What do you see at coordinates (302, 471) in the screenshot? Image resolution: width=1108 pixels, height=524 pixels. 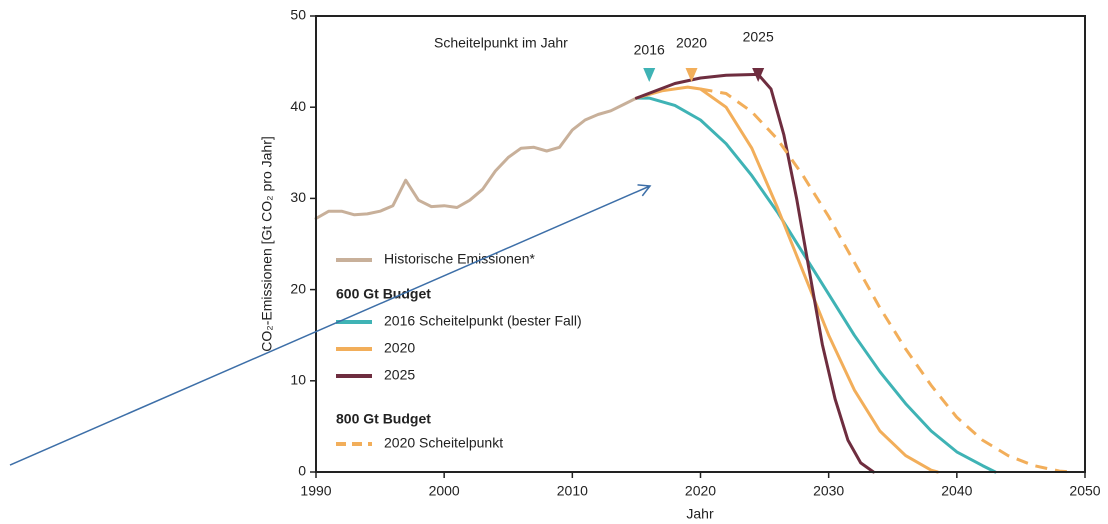 I see `y-tick-label: 0` at bounding box center [302, 471].